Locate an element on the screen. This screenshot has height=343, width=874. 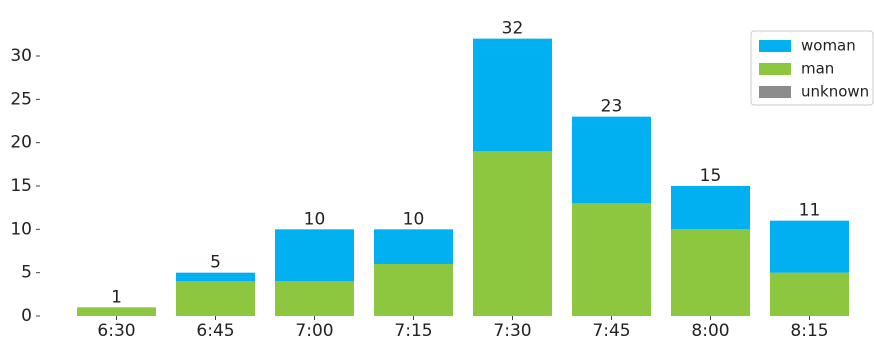
legend-label: man is located at coordinates (817, 69).